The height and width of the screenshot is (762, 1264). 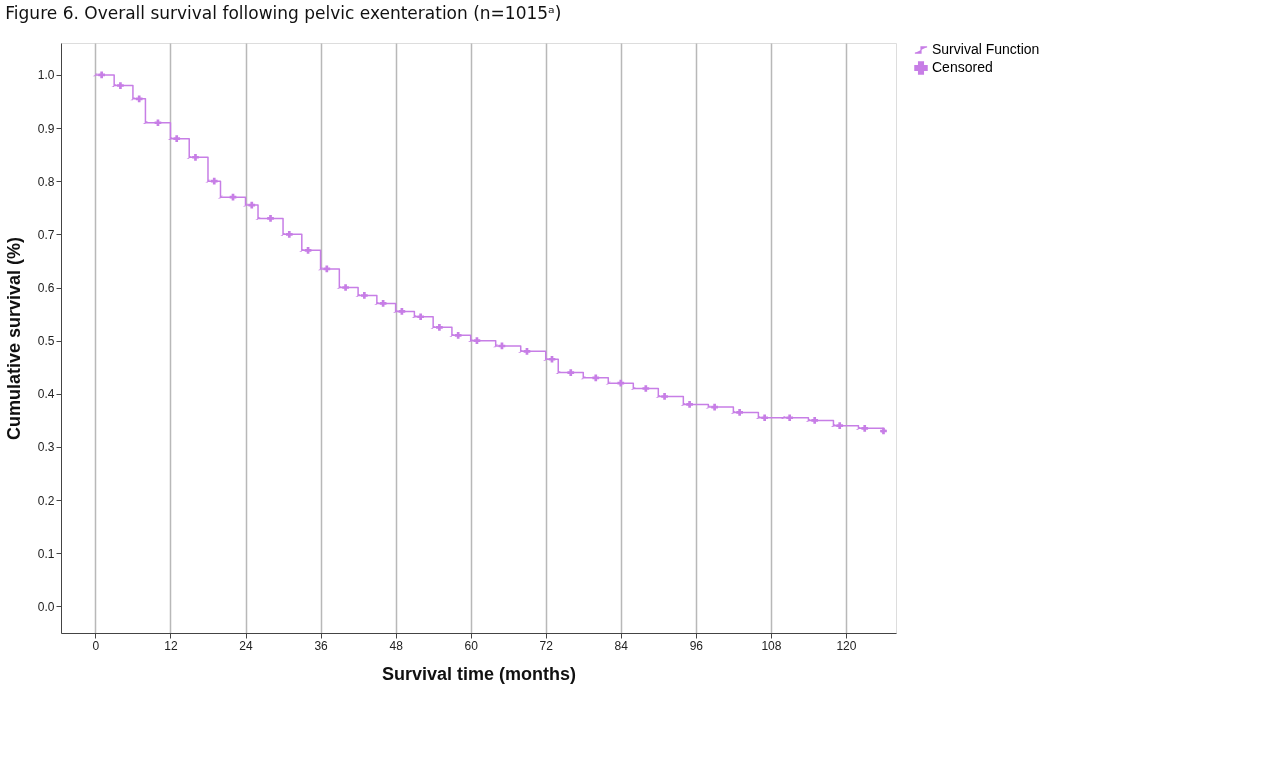 I want to click on y-tick-label: 0.7, so click(x=46, y=234).